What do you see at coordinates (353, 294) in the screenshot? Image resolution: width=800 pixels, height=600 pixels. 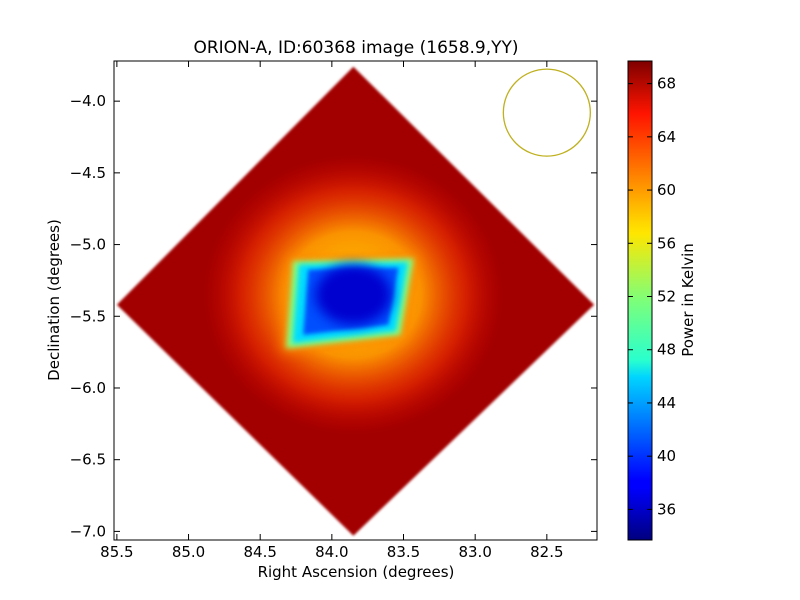 I see `depression-core` at bounding box center [353, 294].